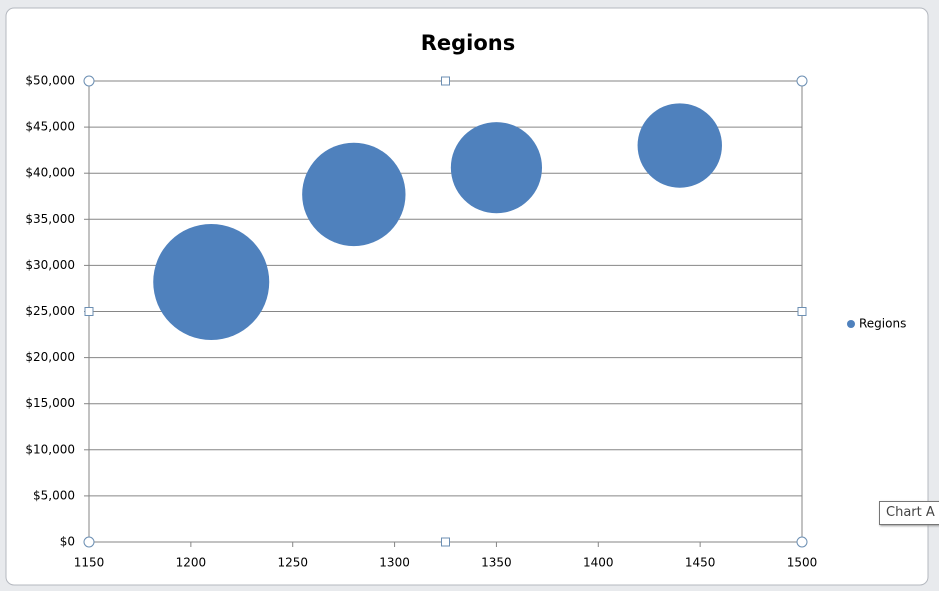 The image size is (939, 591). What do you see at coordinates (50, 219) in the screenshot?
I see `y-tick-label: $35,000` at bounding box center [50, 219].